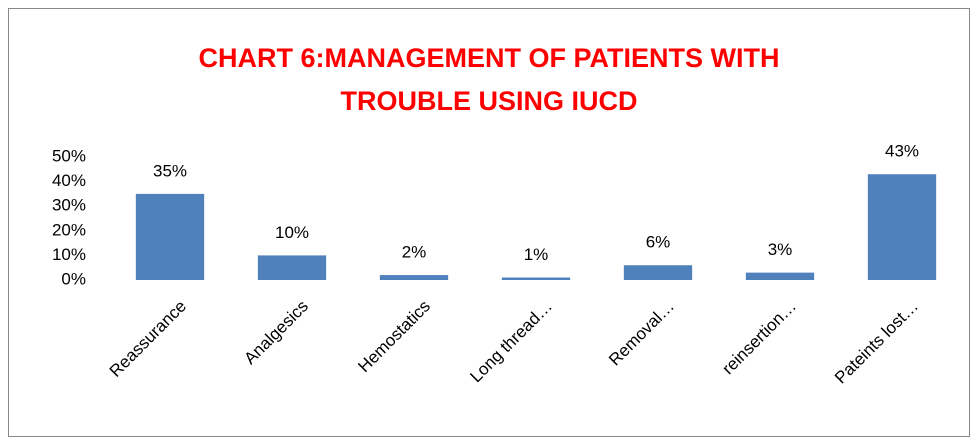  I want to click on chart-title: CHART 6:MANAGEMENT OF PATIENTS WITH, so click(489, 58).